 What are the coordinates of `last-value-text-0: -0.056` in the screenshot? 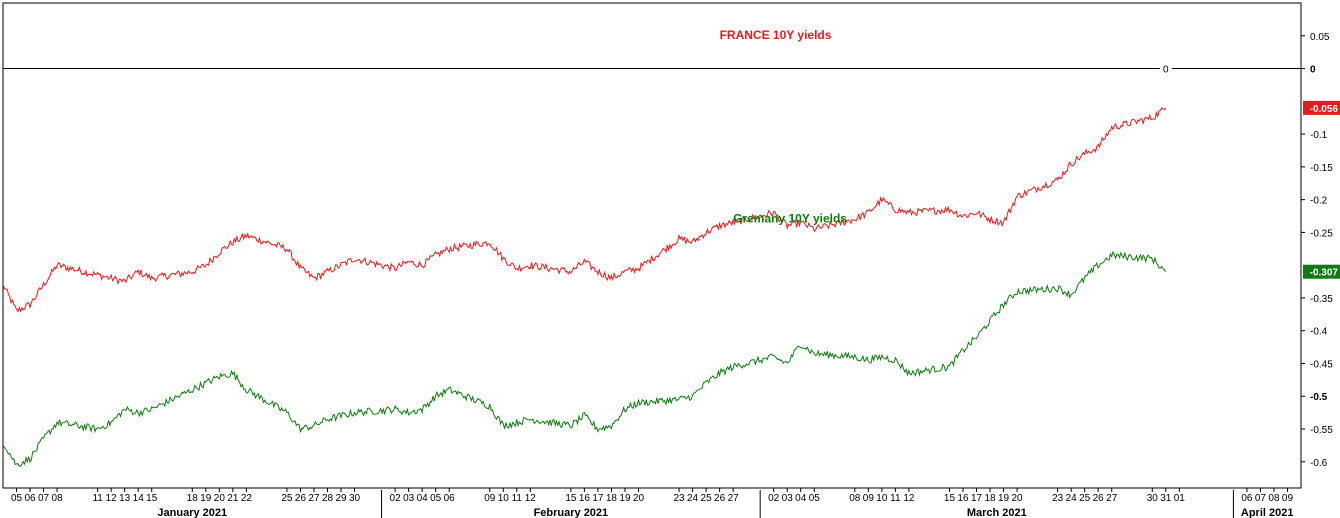 It's located at (1324, 109).